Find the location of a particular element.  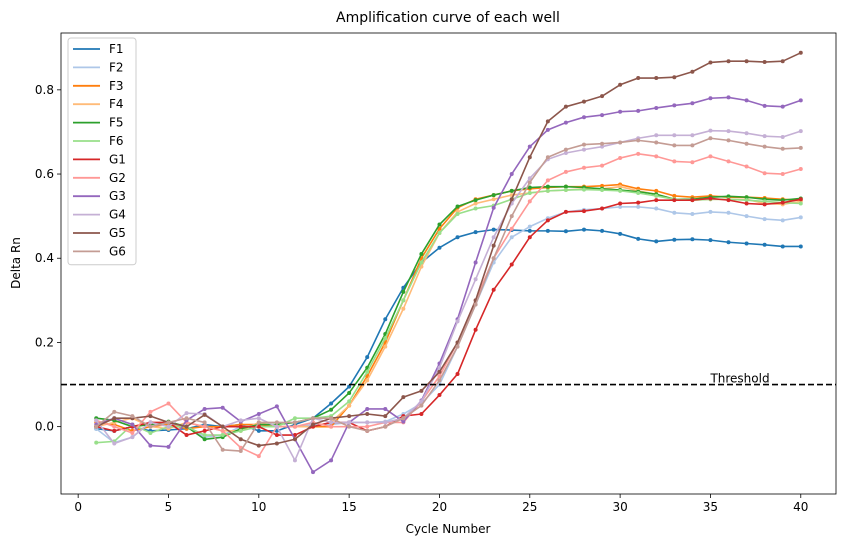

legend-entry-g6: G6 is located at coordinates (99, 251).